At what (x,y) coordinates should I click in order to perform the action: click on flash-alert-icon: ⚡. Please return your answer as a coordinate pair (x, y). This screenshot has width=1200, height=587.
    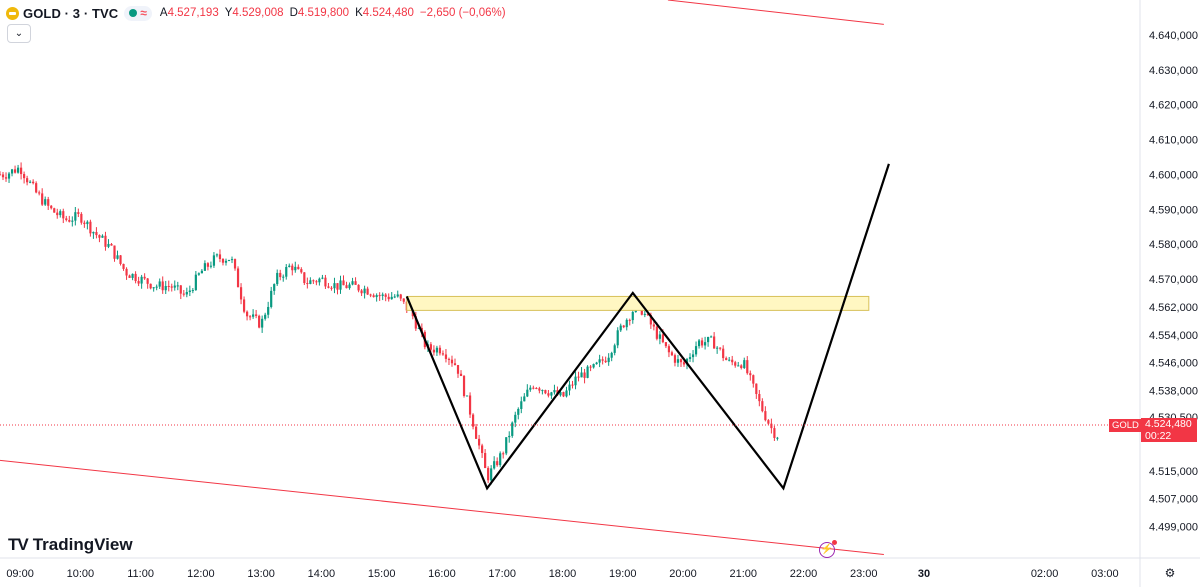
    Looking at the image, I should click on (828, 549).